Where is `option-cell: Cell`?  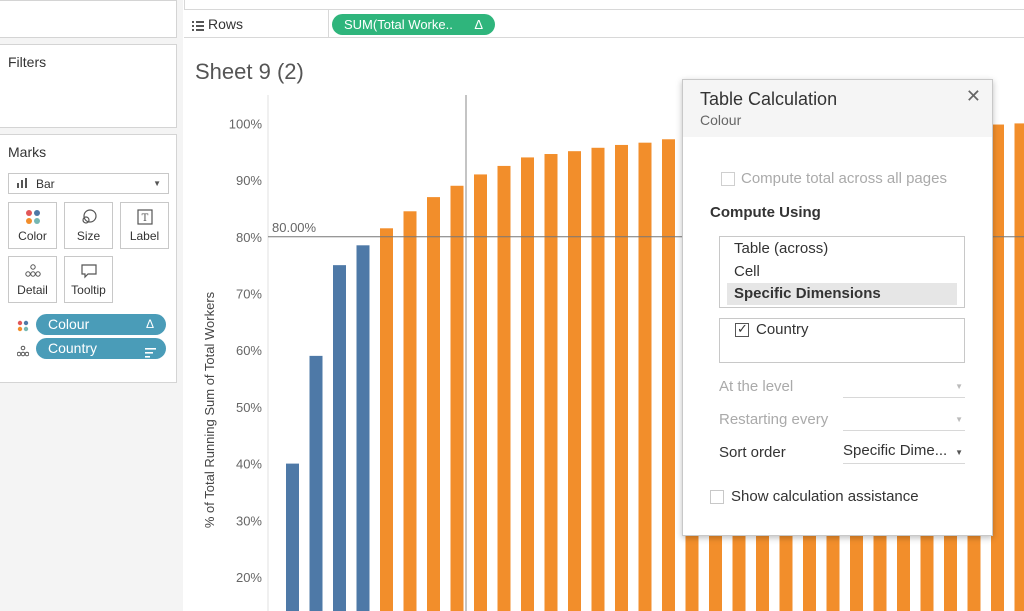
option-cell: Cell is located at coordinates (747, 271).